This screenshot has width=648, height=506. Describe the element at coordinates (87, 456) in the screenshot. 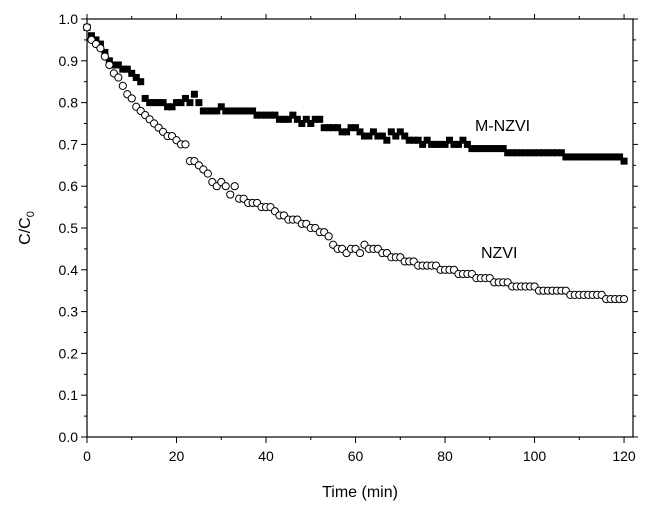

I see `x-tick-label: 0` at that location.